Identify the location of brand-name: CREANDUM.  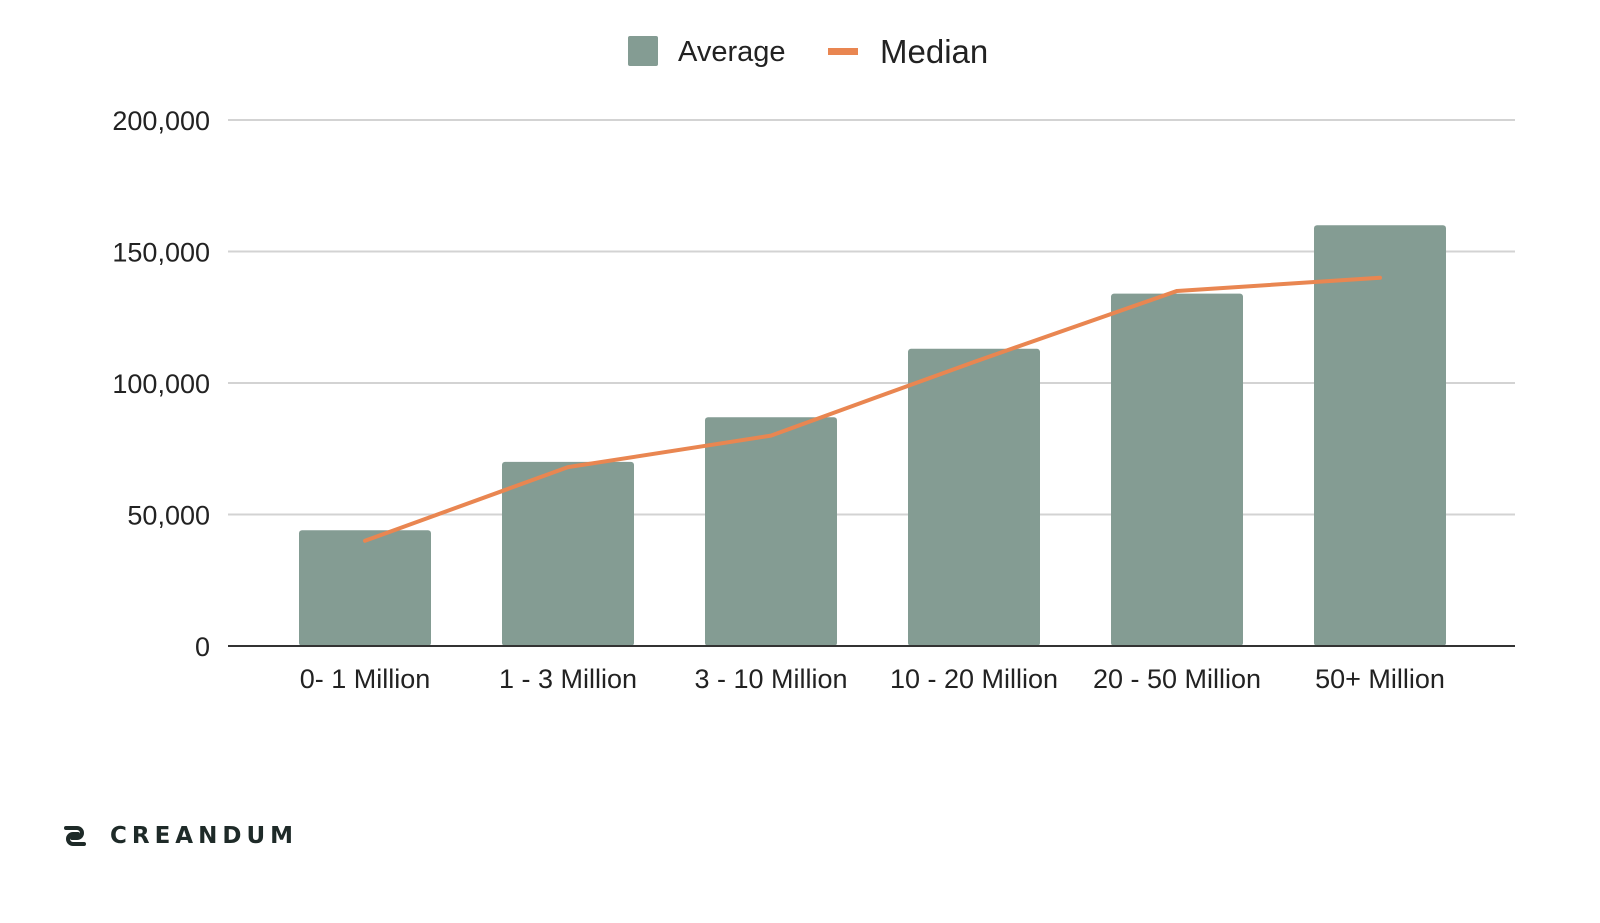
(204, 836).